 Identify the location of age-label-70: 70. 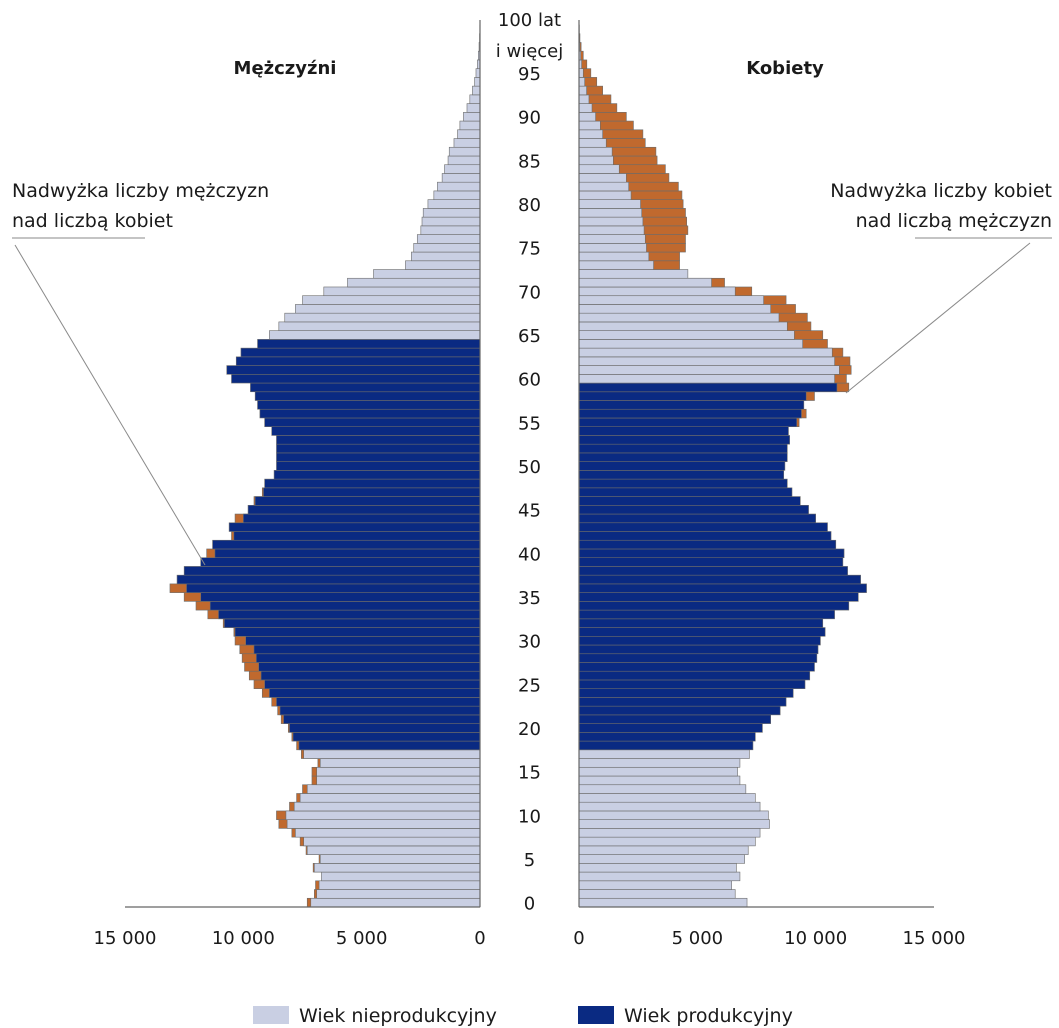
(529, 292).